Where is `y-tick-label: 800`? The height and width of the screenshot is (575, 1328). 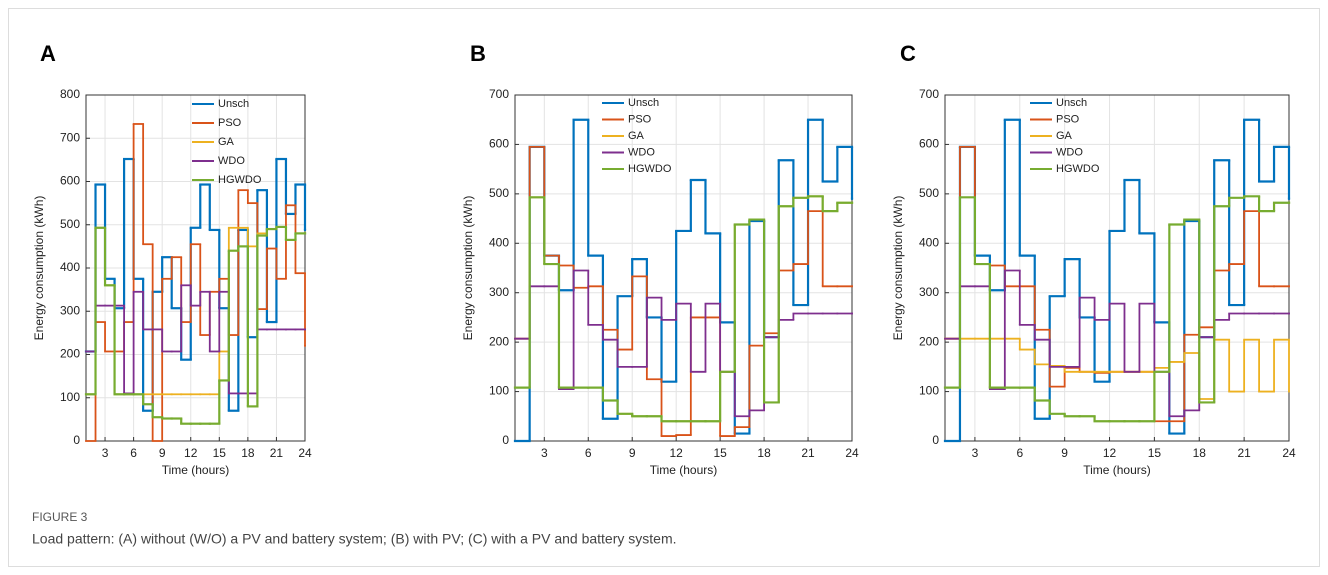
y-tick-label: 800 is located at coordinates (70, 94).